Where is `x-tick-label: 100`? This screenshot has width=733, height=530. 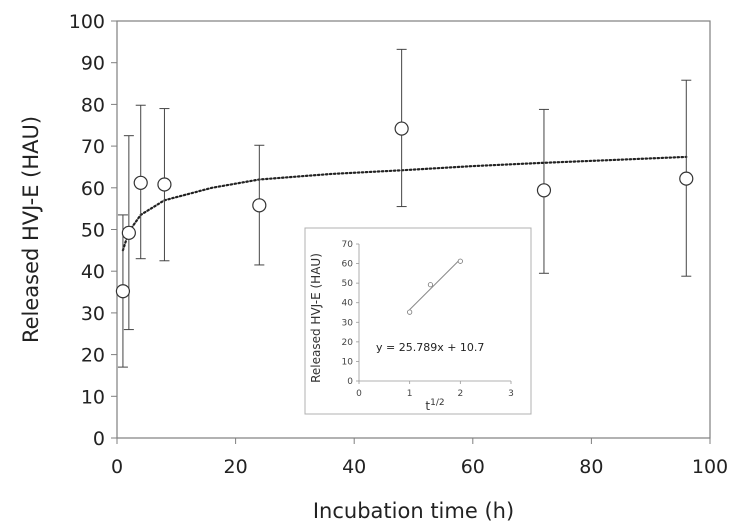
x-tick-label: 100 is located at coordinates (710, 467).